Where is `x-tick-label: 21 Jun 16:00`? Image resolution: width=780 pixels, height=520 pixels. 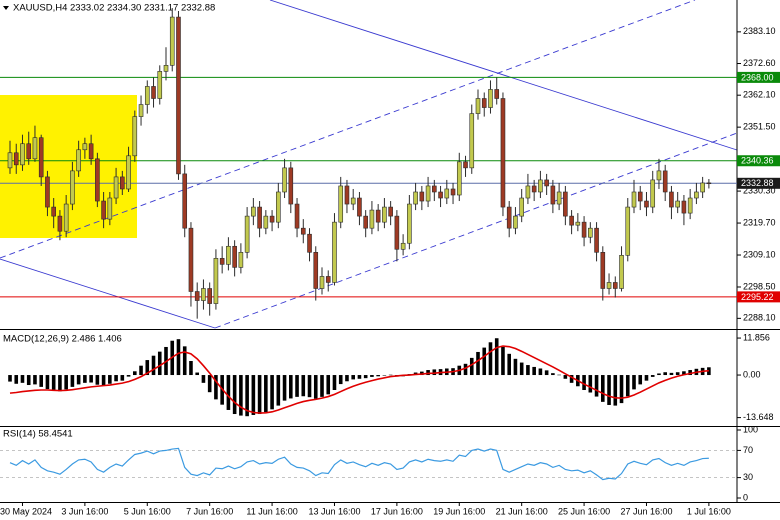 x-tick-label: 21 Jun 16:00 is located at coordinates (522, 511).